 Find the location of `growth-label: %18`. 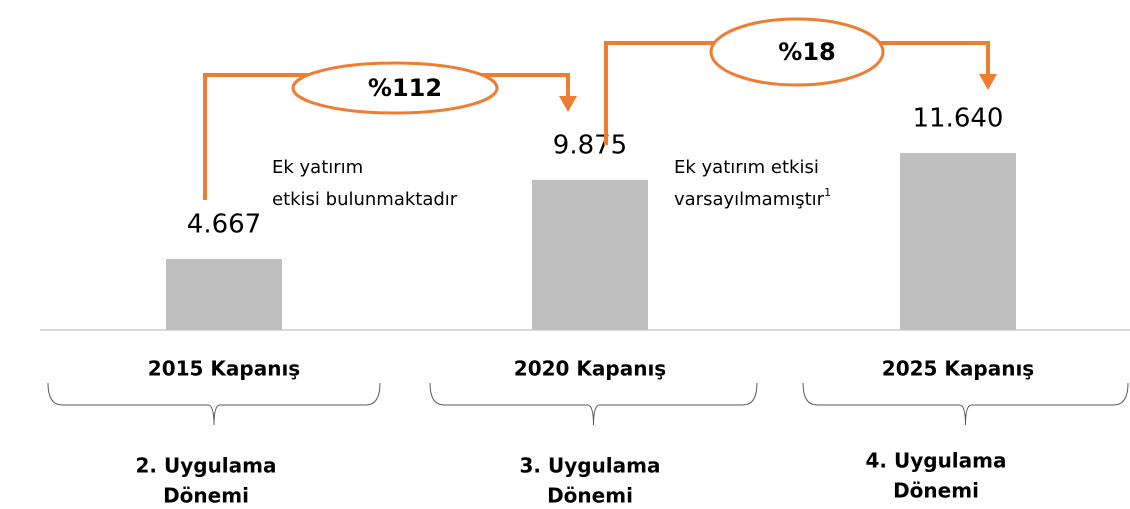

growth-label: %18 is located at coordinates (806, 52).